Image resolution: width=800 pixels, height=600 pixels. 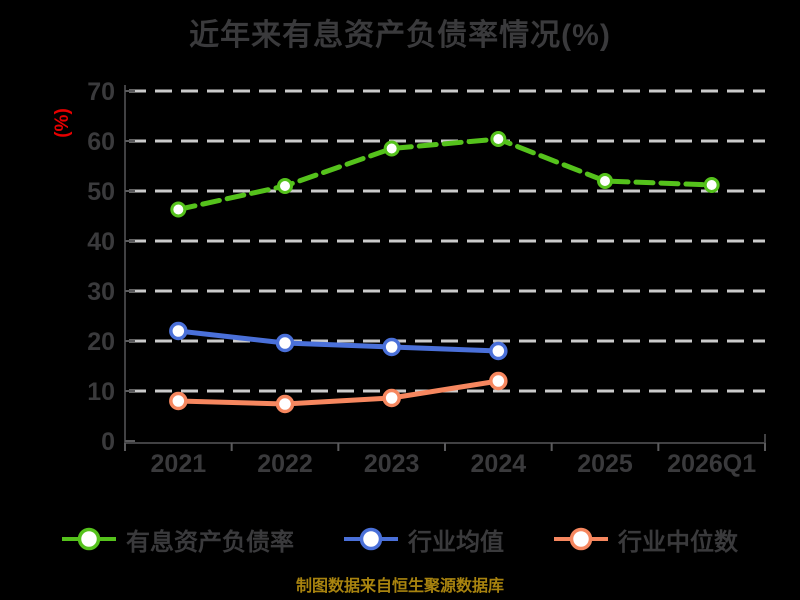 I want to click on y-tick-label: 60, so click(x=101, y=142).